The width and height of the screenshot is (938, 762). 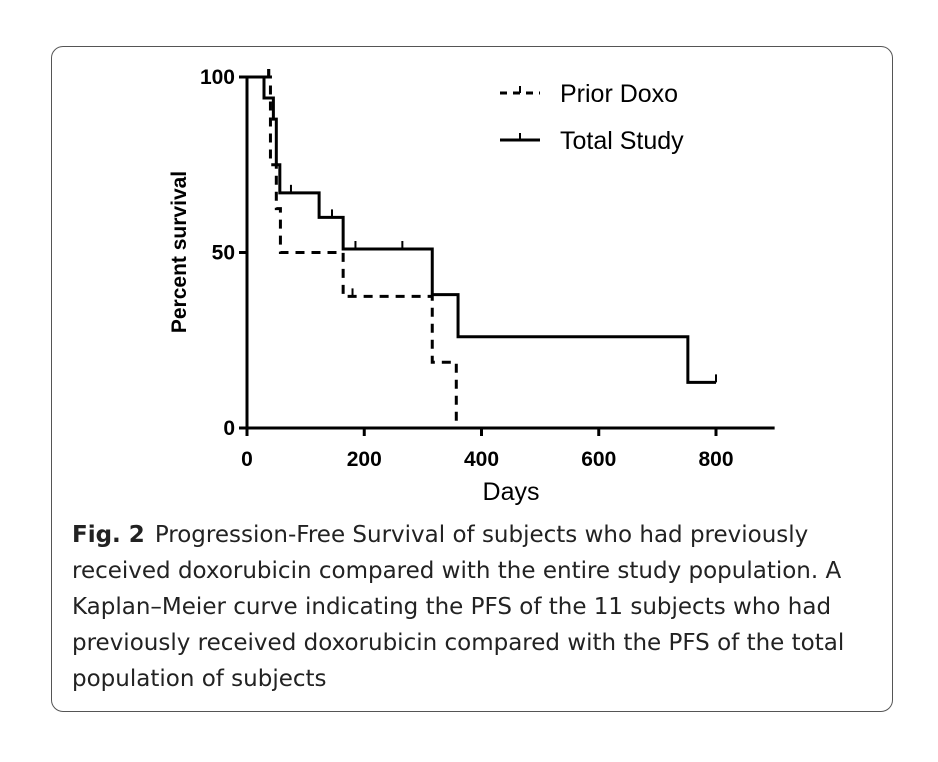 I want to click on caption-label: Fig. 2, so click(x=108, y=535).